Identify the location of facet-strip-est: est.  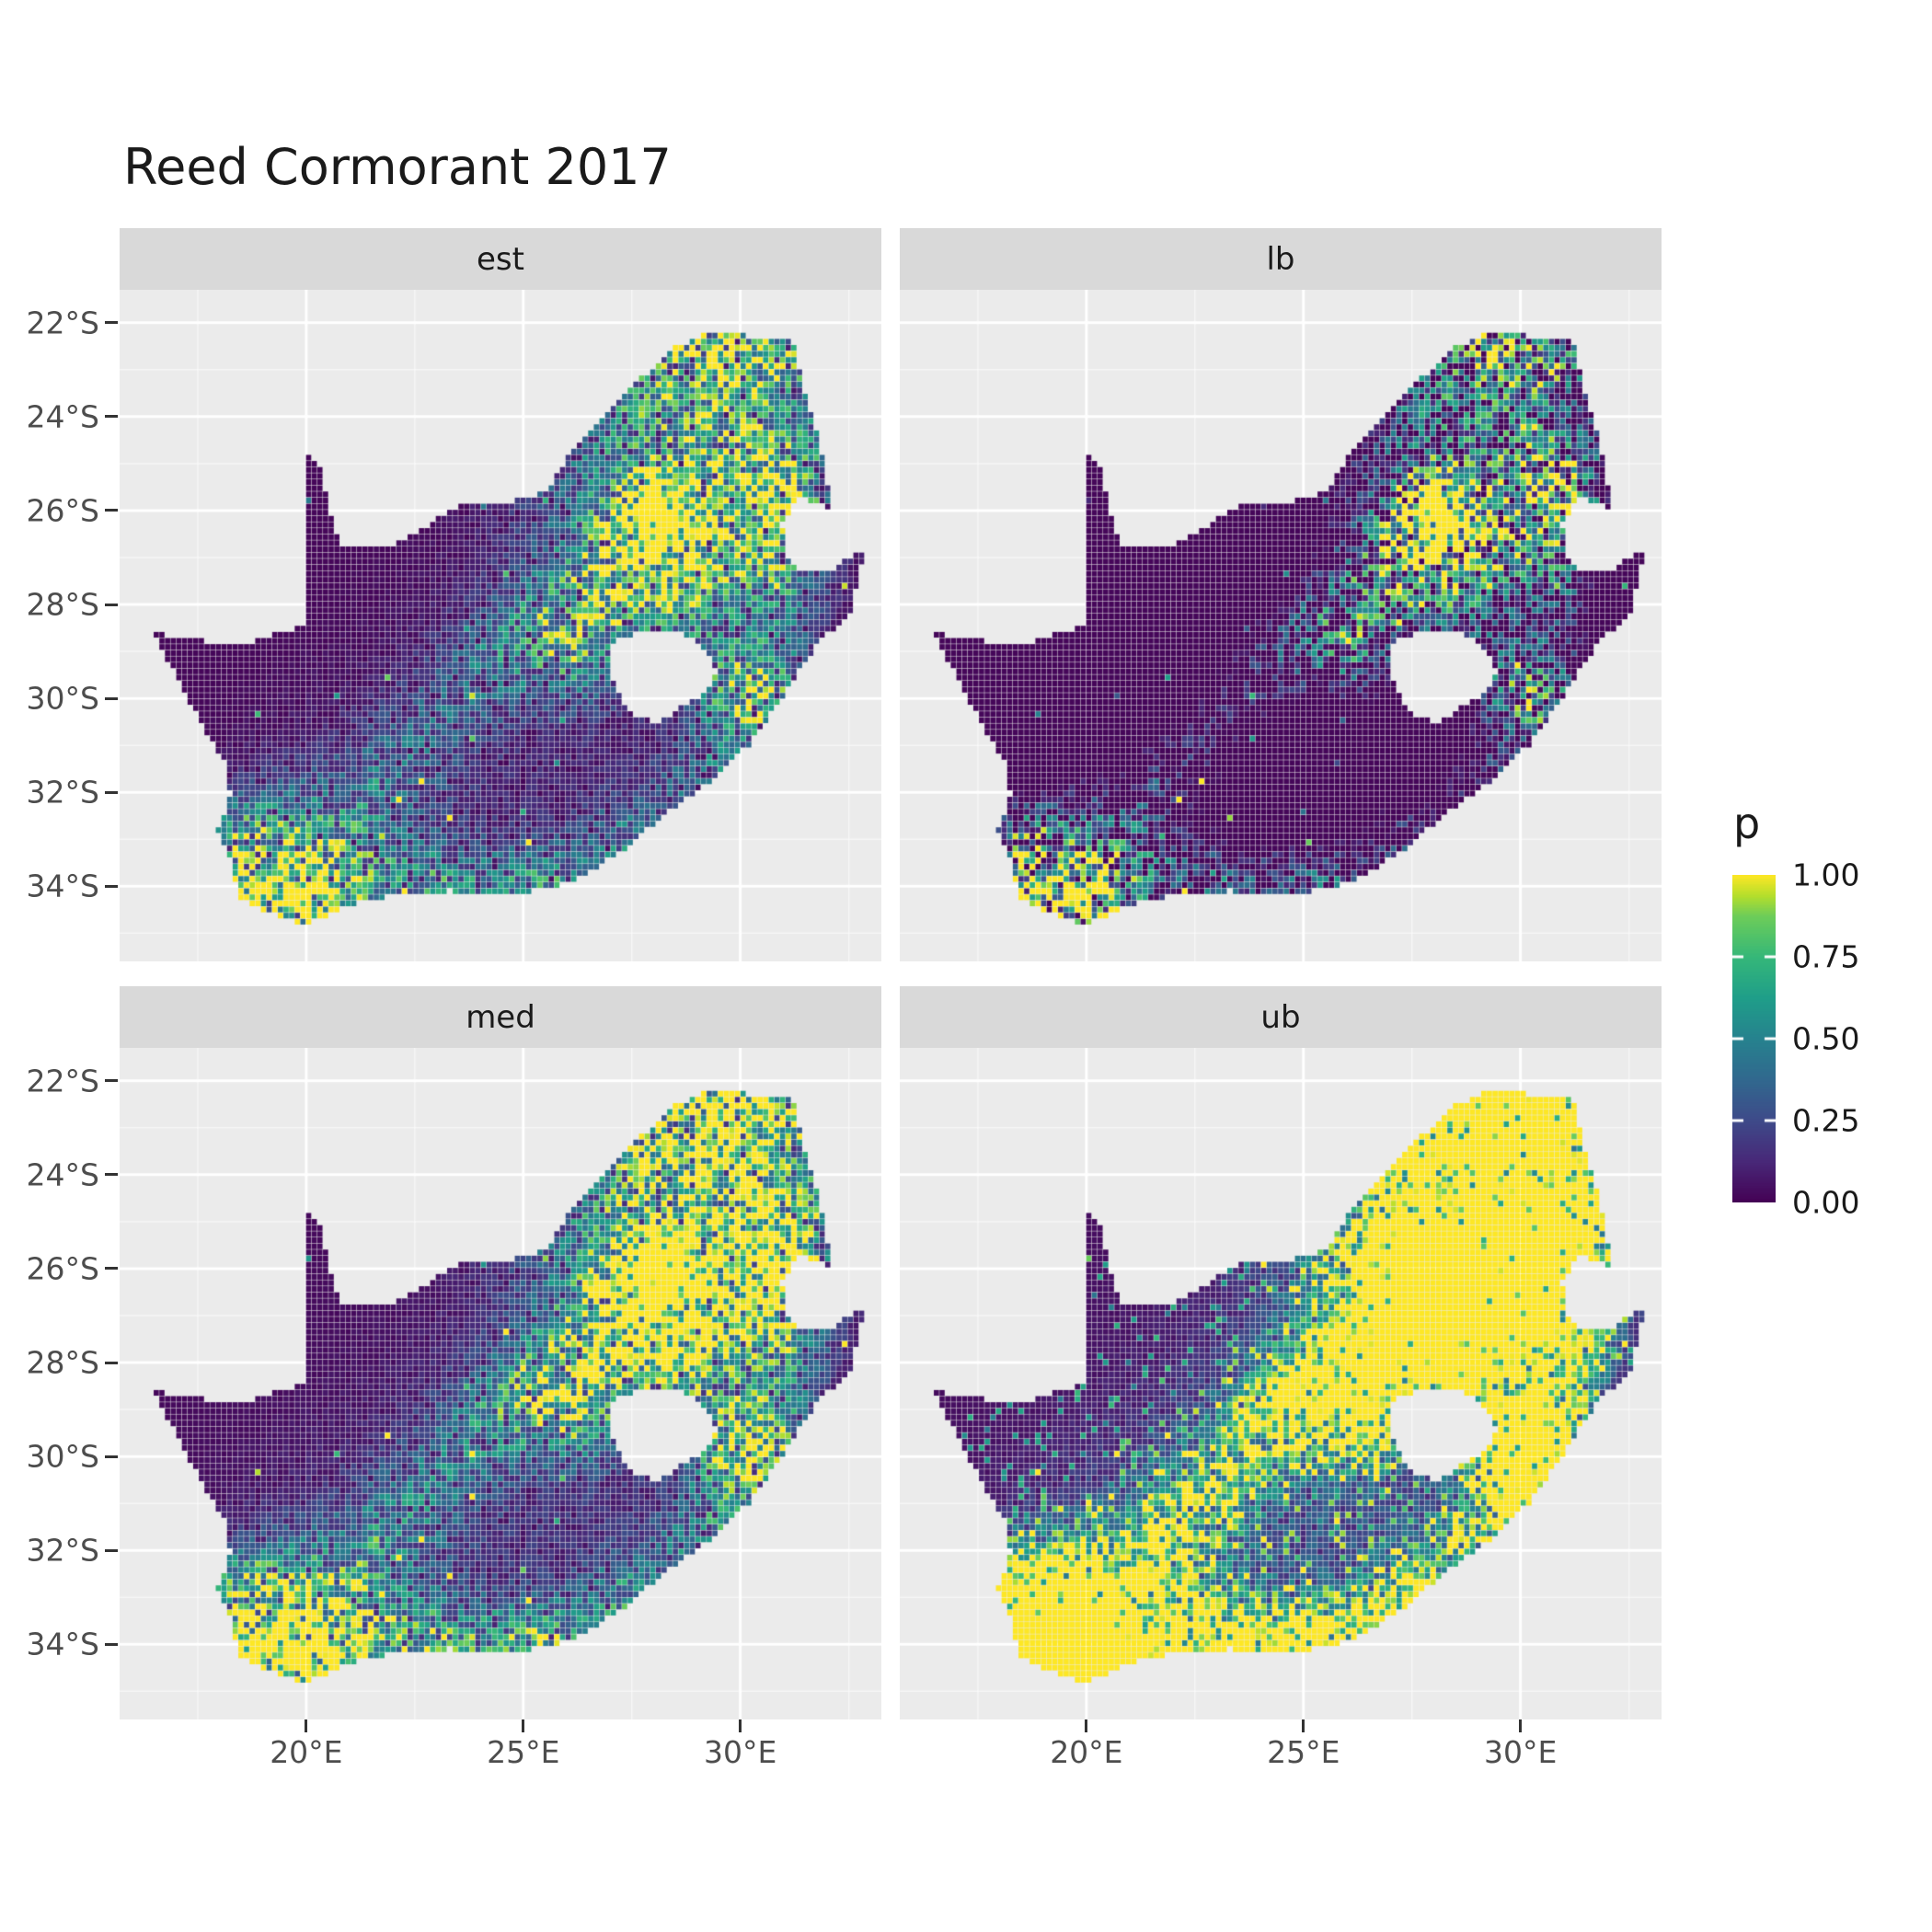
(500, 259).